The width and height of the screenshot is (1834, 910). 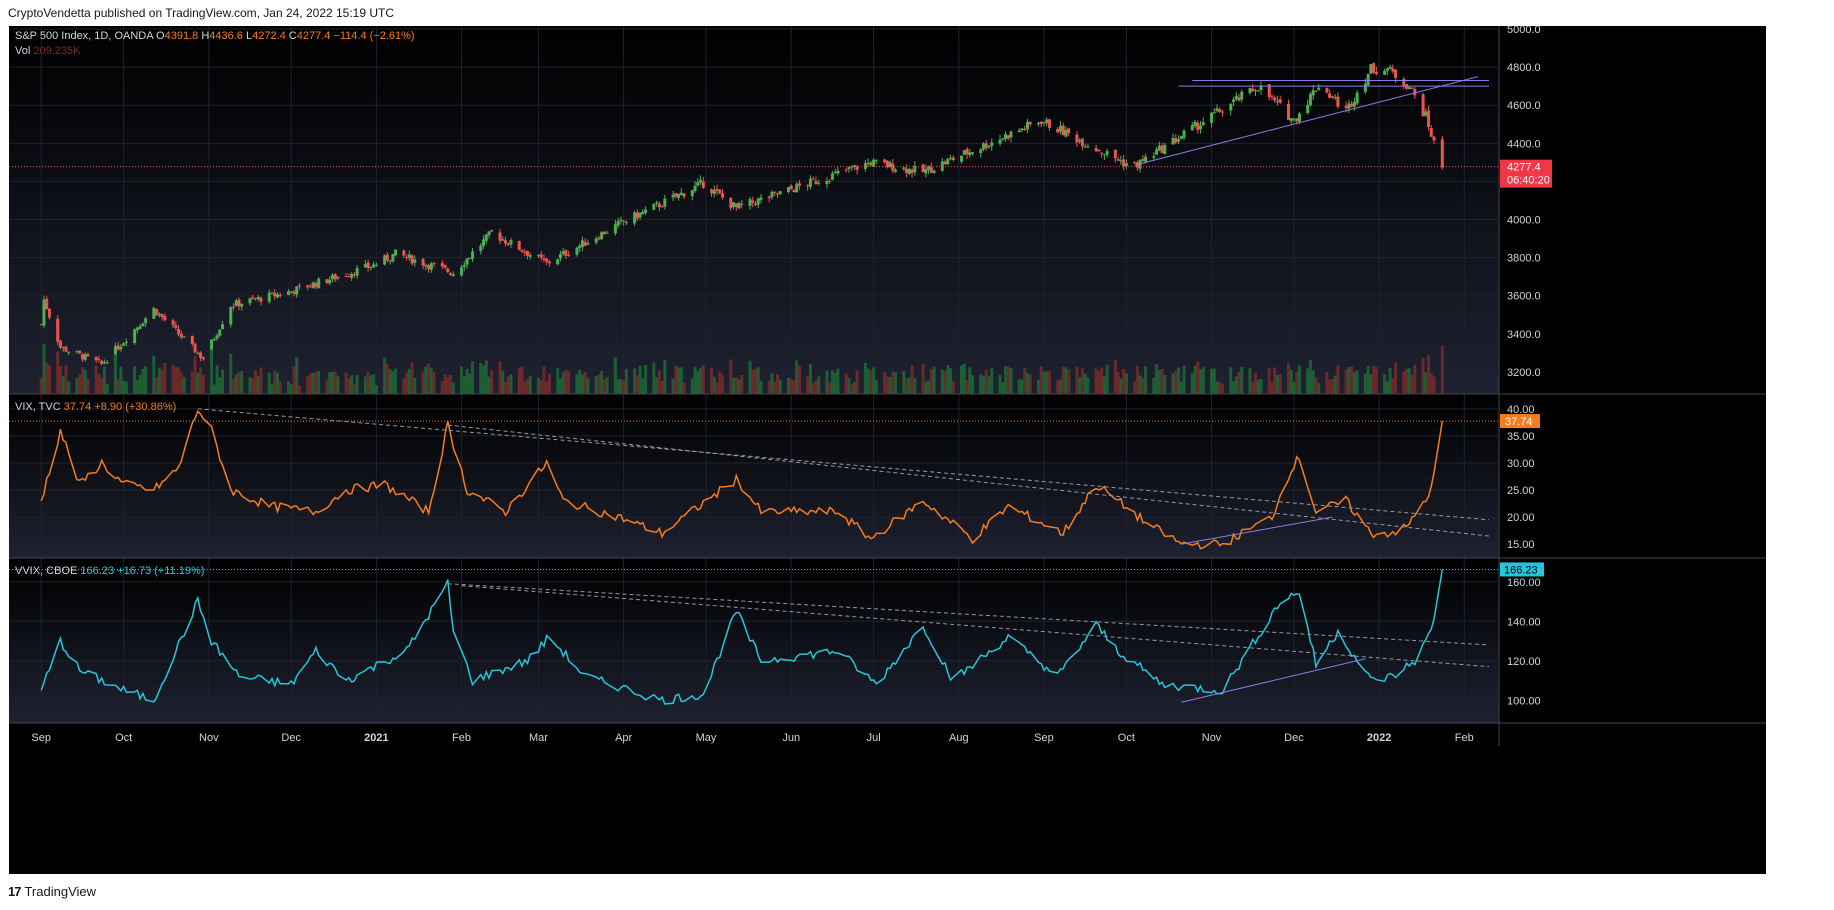 What do you see at coordinates (742, 479) in the screenshot?
I see `vix-series-line` at bounding box center [742, 479].